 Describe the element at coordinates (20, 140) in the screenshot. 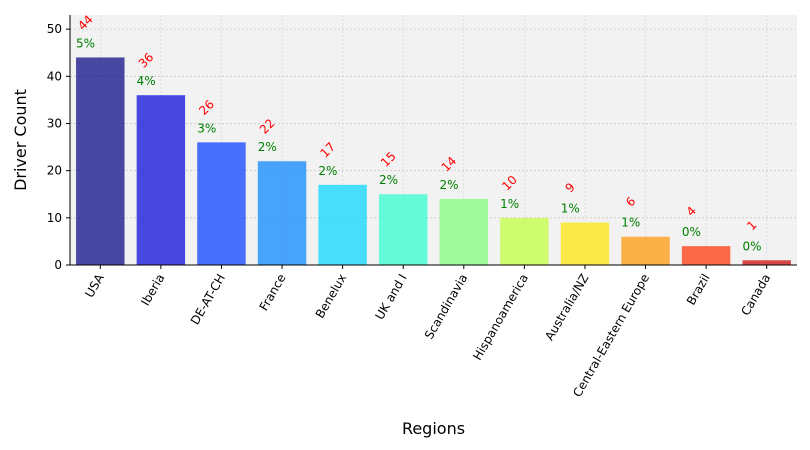

I see `y-axis-title: Driver Count` at that location.